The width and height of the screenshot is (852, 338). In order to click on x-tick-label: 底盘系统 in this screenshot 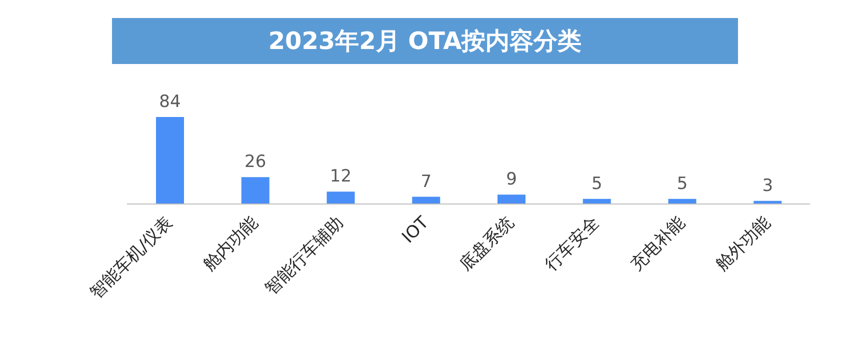, I will do `click(487, 244)`.